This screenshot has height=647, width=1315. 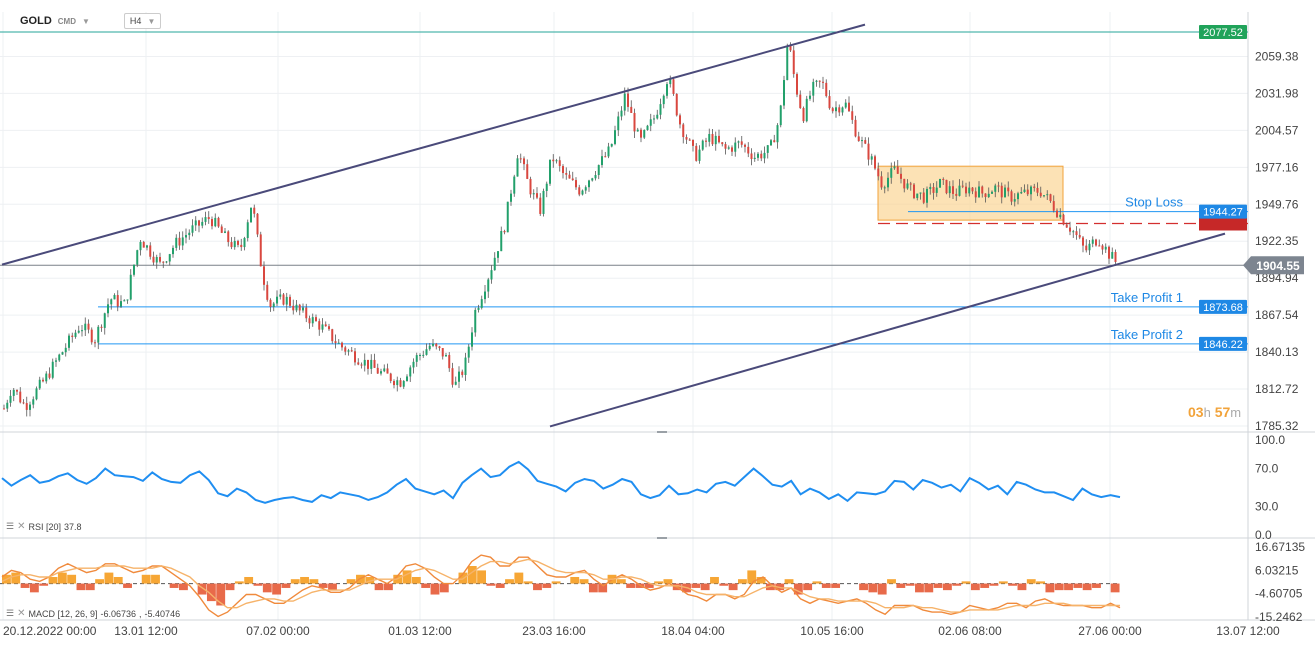 What do you see at coordinates (36, 21) in the screenshot?
I see `symbol-label: GOLD` at bounding box center [36, 21].